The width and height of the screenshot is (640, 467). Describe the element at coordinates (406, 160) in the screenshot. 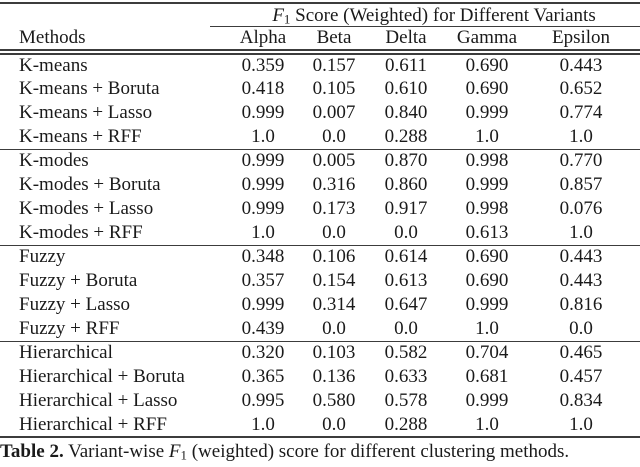

I see `cell: 0.870` at that location.